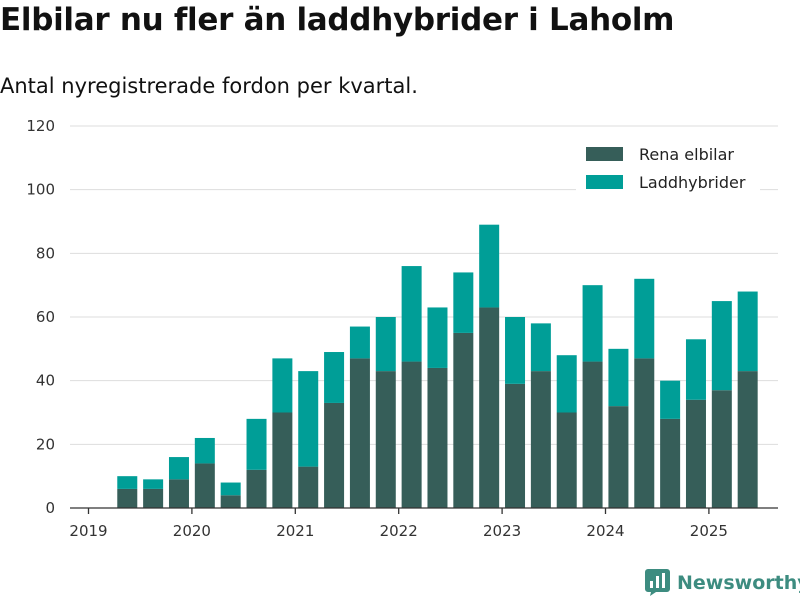 This screenshot has width=800, height=600. I want to click on legend-label-rena-elbilar: Rena elbilar, so click(686, 154).